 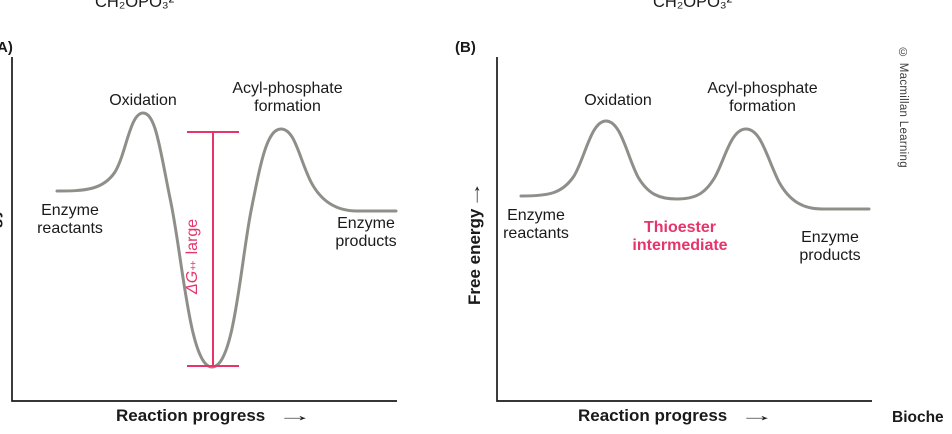 What do you see at coordinates (474, 256) in the screenshot?
I see `panel-b-y-axis-text: Free energy` at bounding box center [474, 256].